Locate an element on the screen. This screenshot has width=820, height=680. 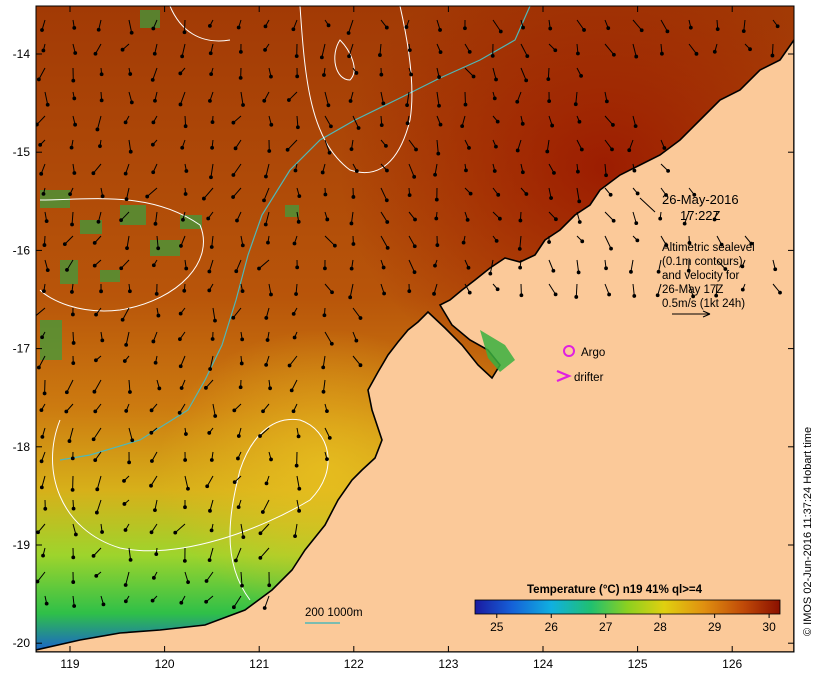
time-pointer-line is located at coordinates (647, 205).